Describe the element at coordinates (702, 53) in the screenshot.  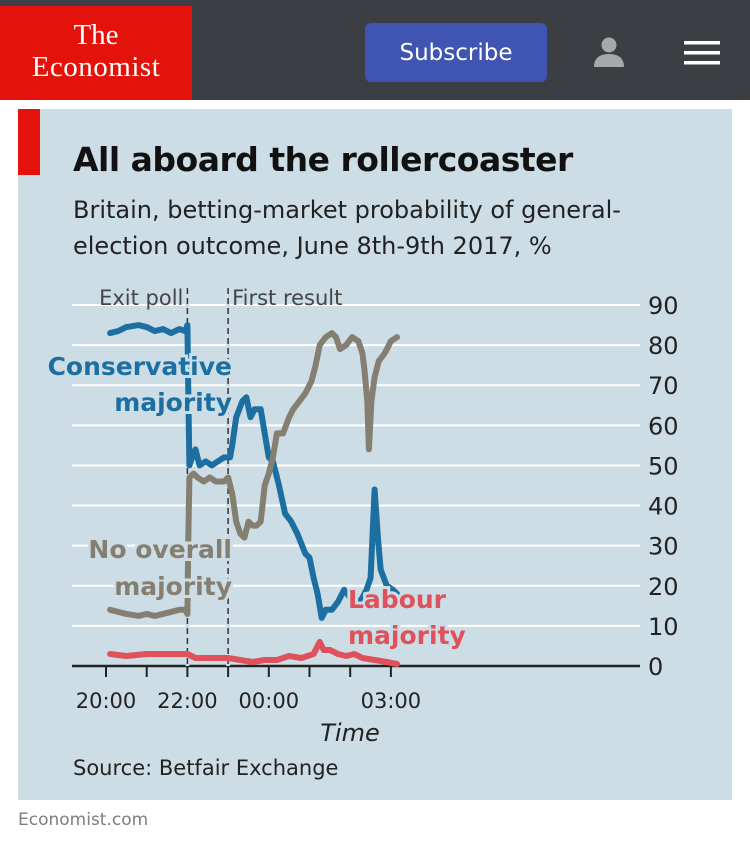
I see `menu-icon` at that location.